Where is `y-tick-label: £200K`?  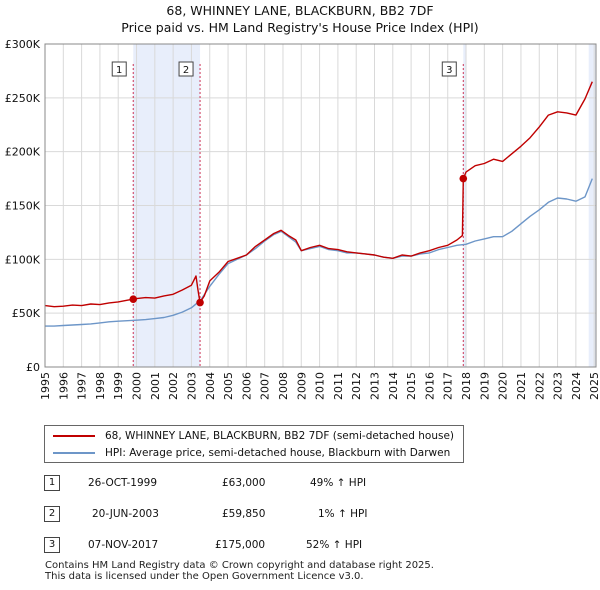
y-tick-label: £200K is located at coordinates (23, 152).